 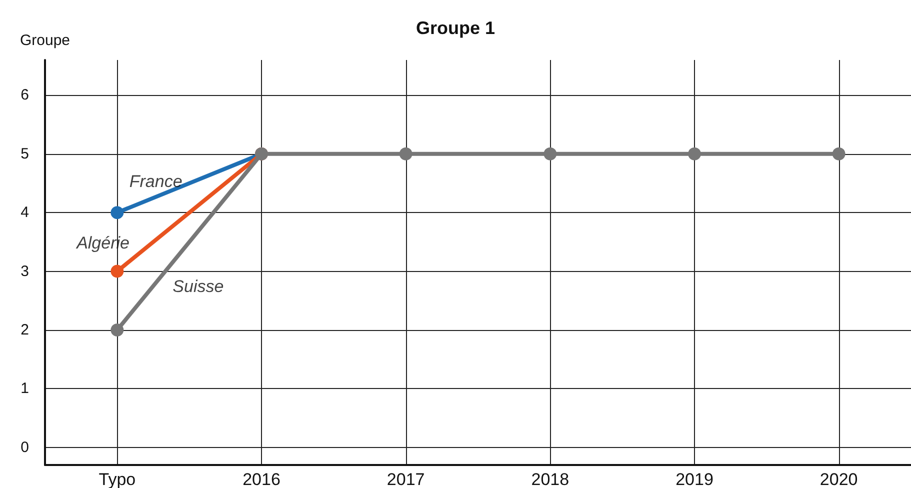 What do you see at coordinates (456, 28) in the screenshot?
I see `chart-title: Groupe 1` at bounding box center [456, 28].